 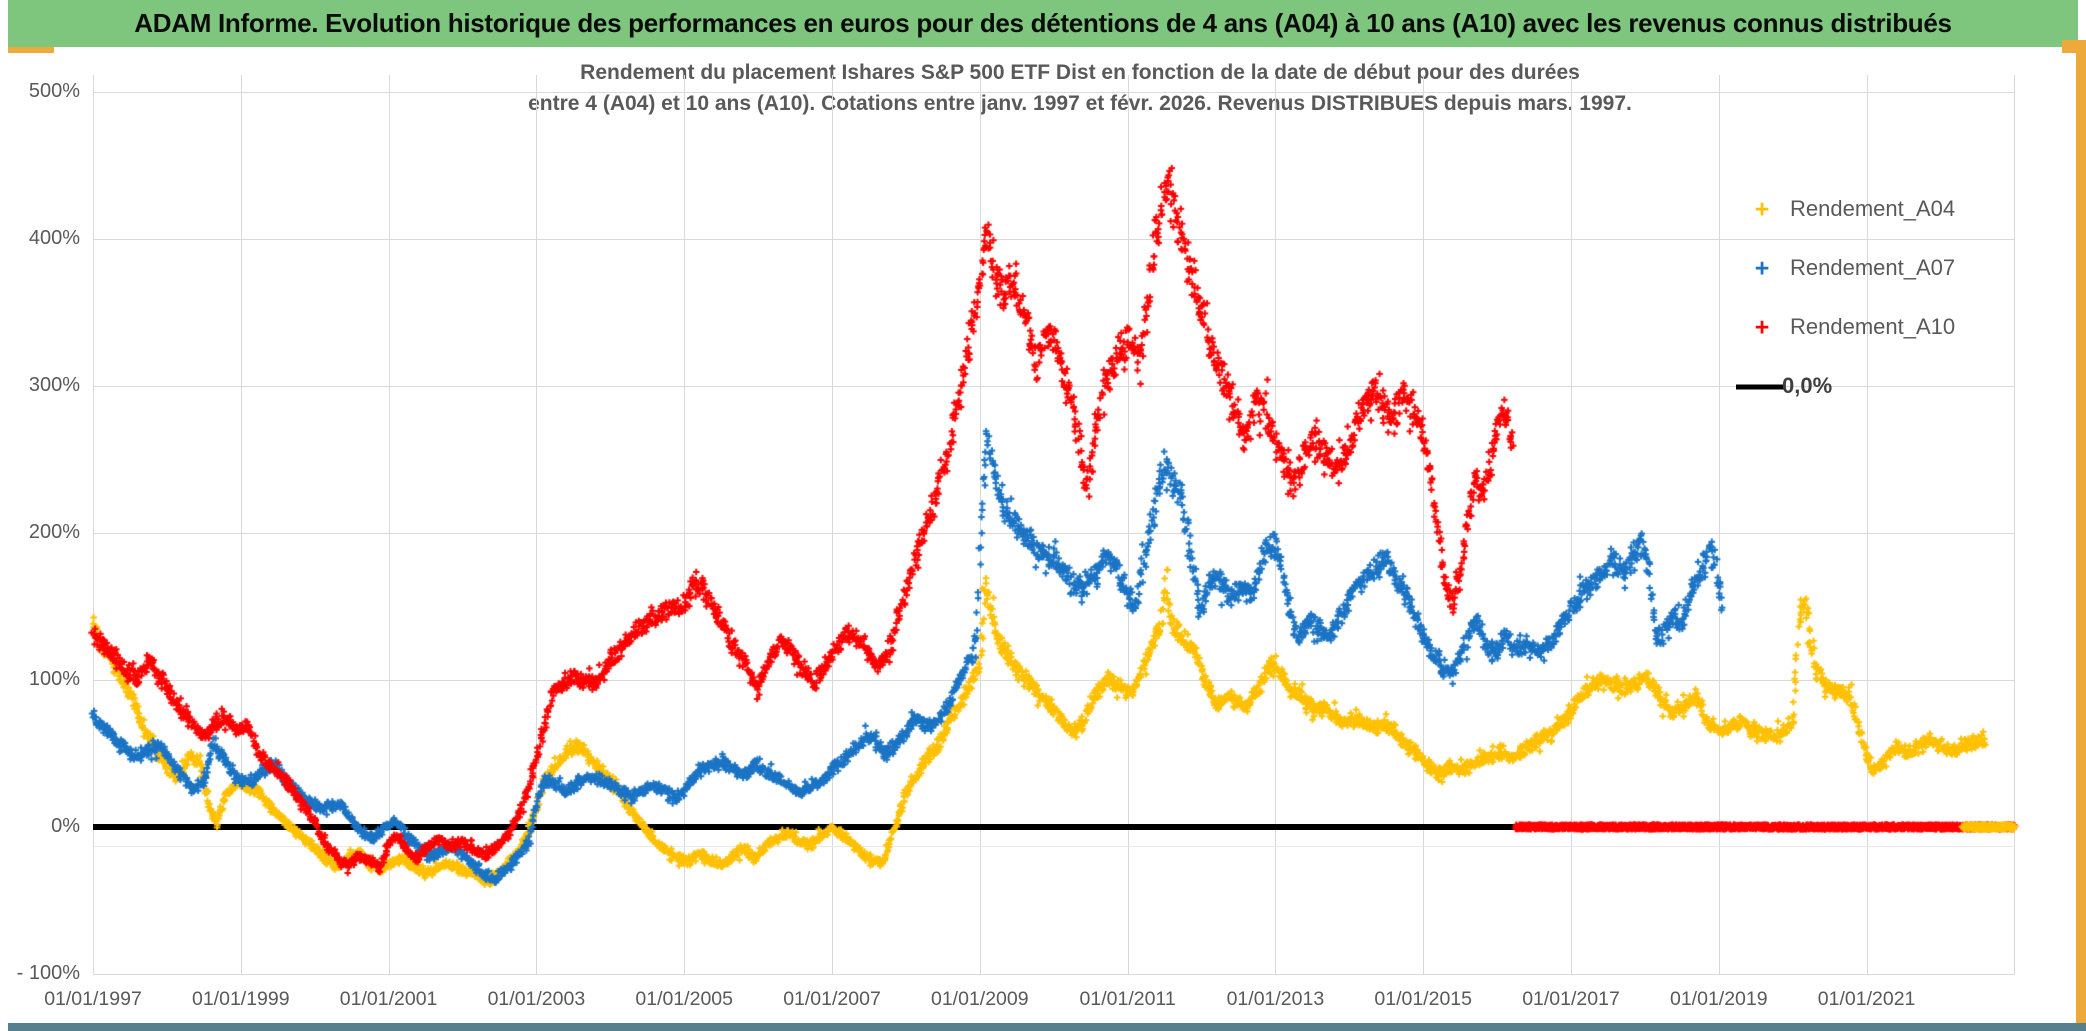 What do you see at coordinates (240, 999) in the screenshot?
I see `x-axis-tick-label: 01/01/1999` at bounding box center [240, 999].